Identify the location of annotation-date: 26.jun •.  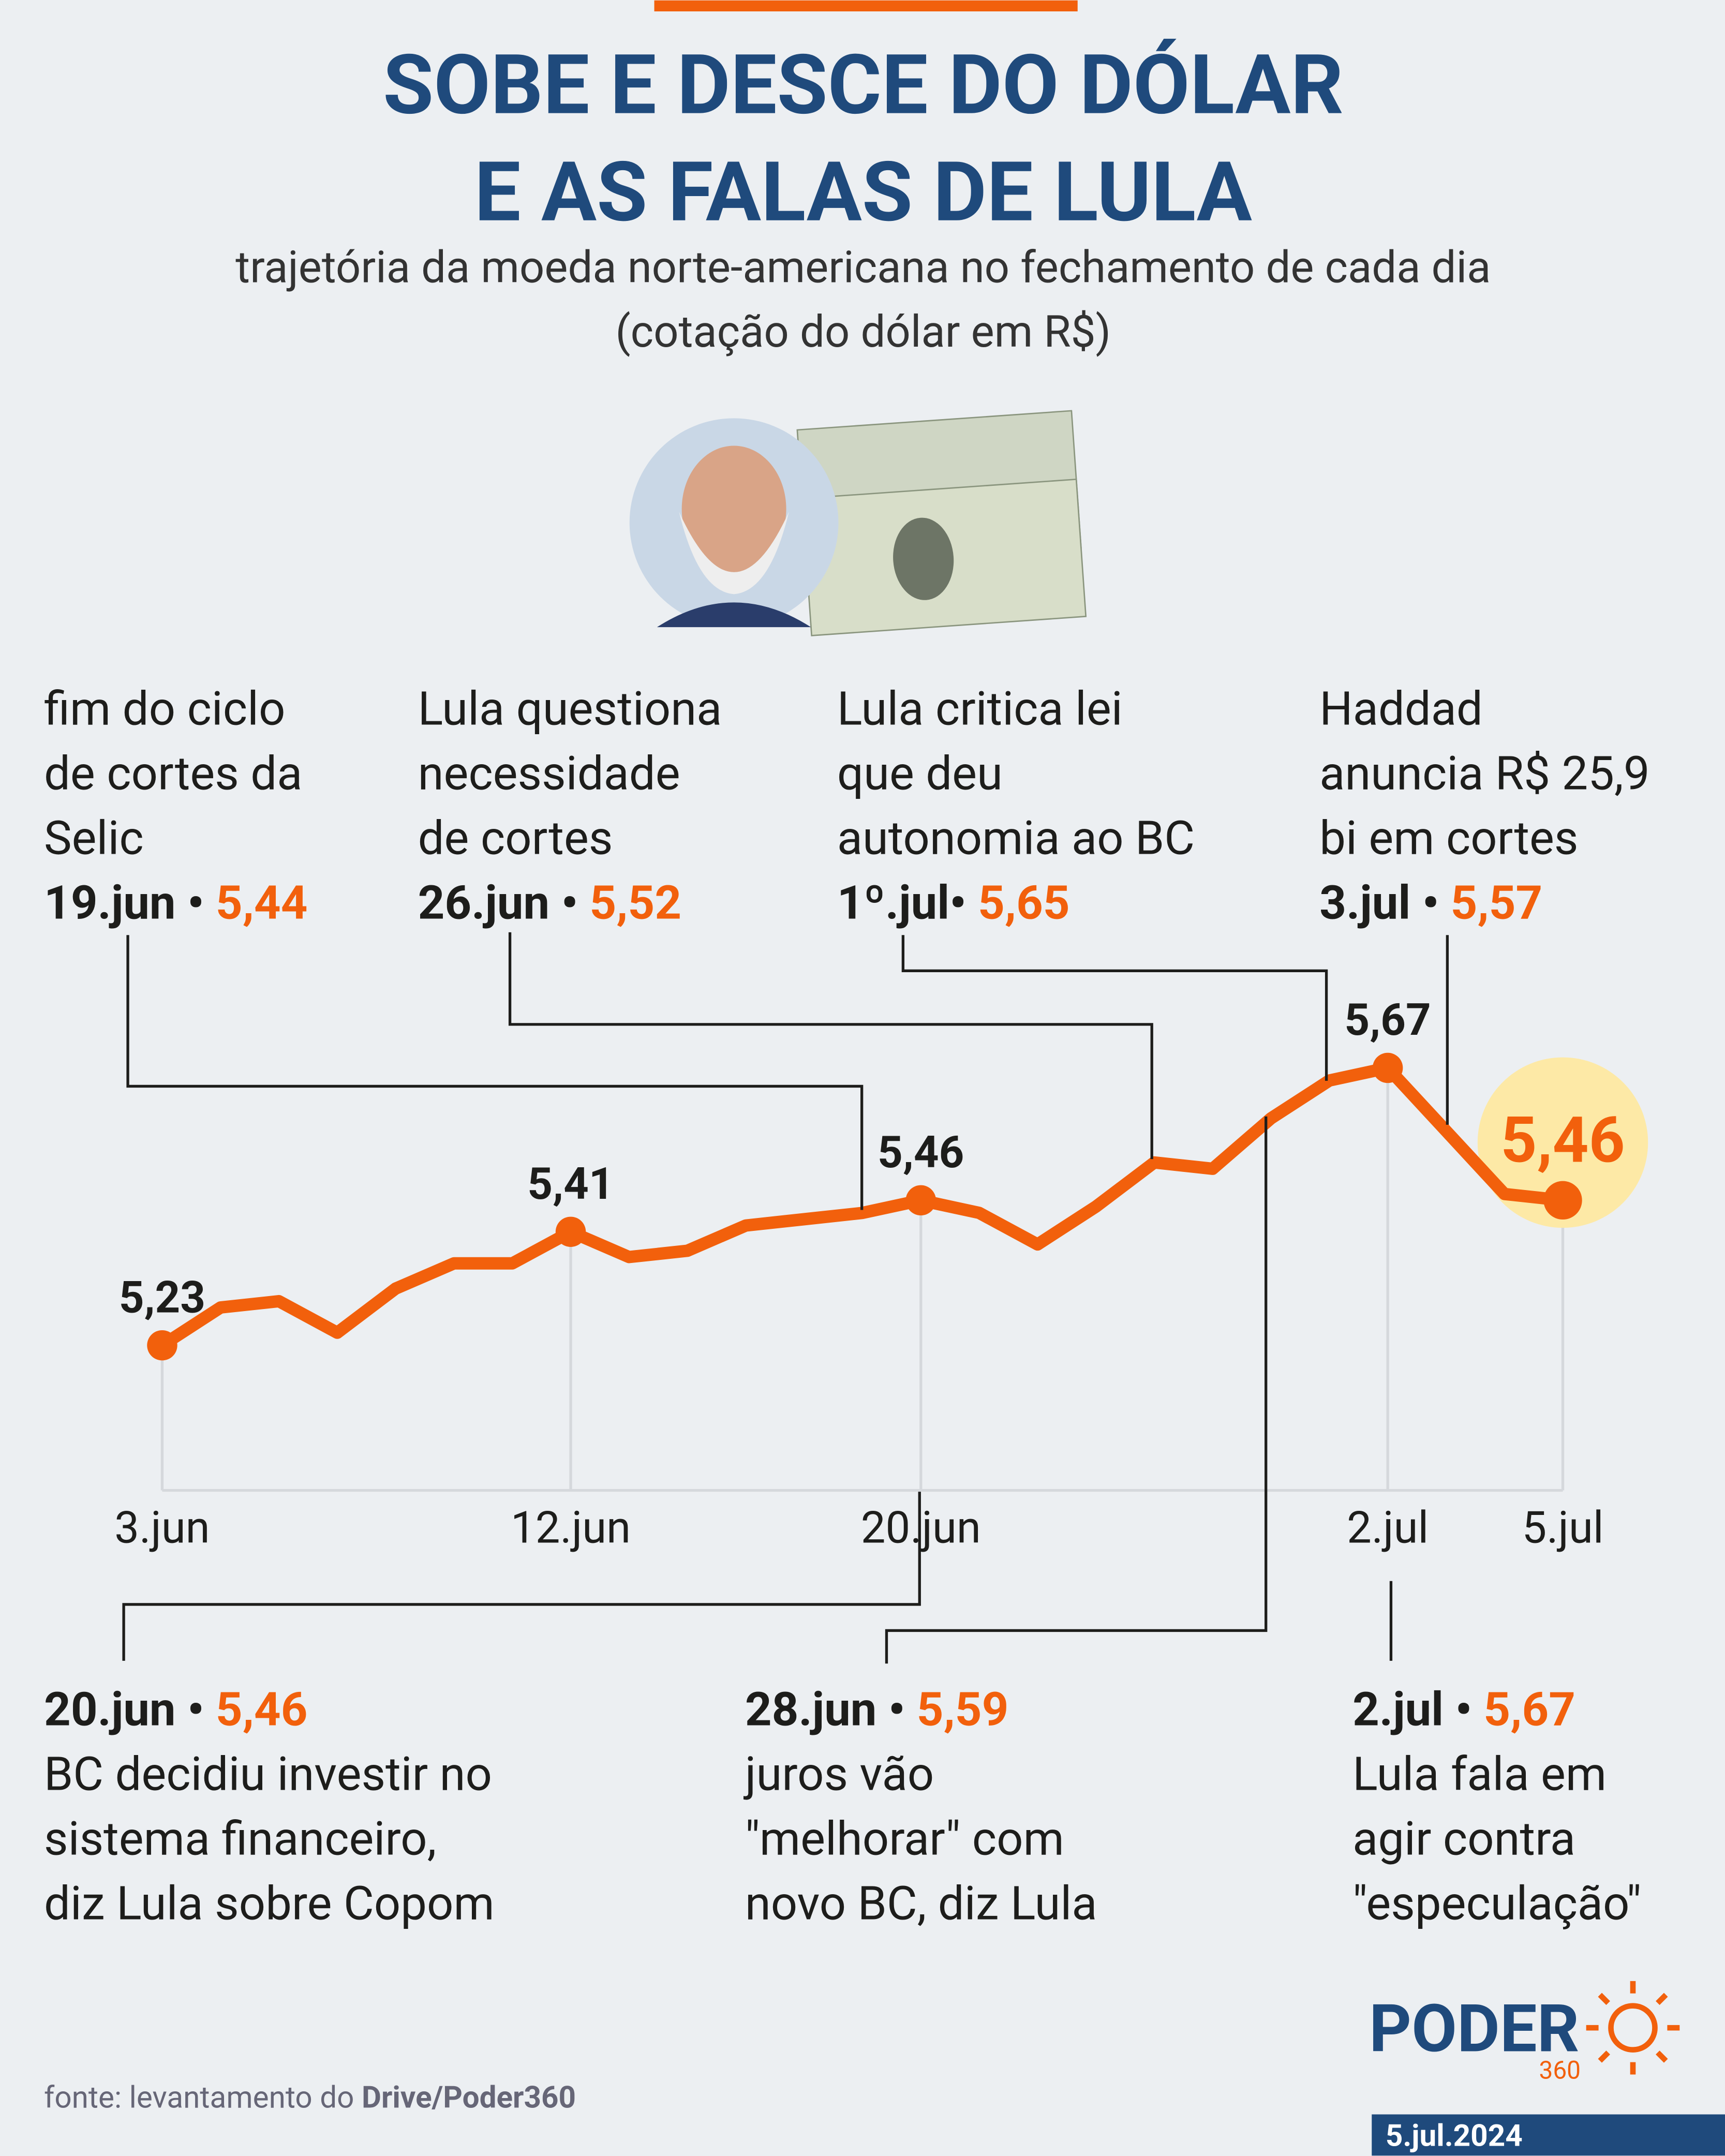
(498, 902).